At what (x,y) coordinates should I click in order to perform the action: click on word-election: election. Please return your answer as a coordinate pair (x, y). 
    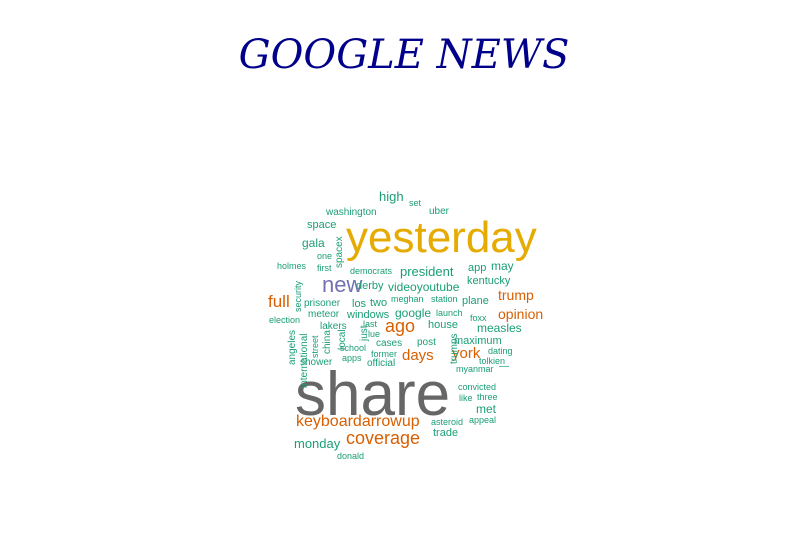
    Looking at the image, I should click on (285, 320).